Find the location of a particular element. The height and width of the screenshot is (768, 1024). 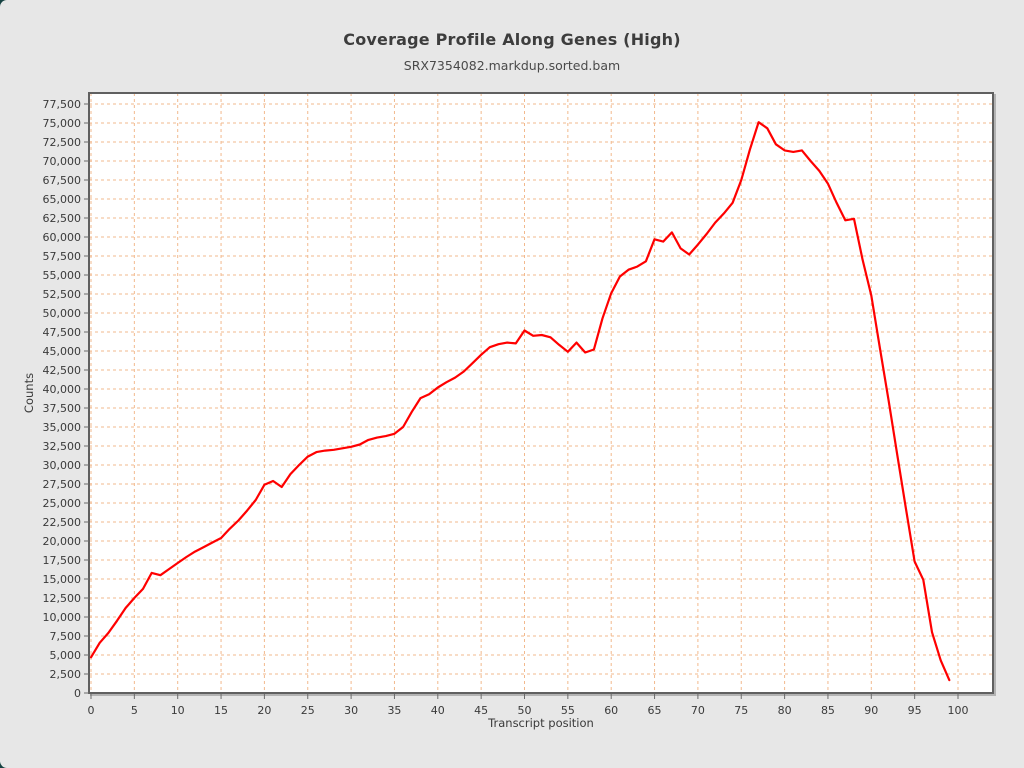

y-tick-label: 40,000 is located at coordinates (62, 389).